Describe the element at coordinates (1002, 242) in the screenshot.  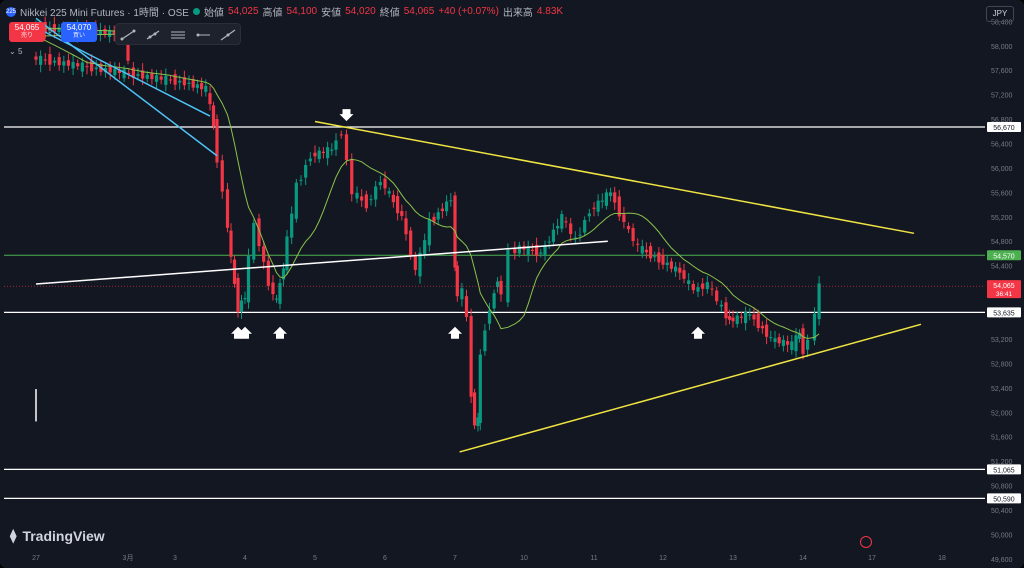
I see `y-tick-label: 54,800` at that location.